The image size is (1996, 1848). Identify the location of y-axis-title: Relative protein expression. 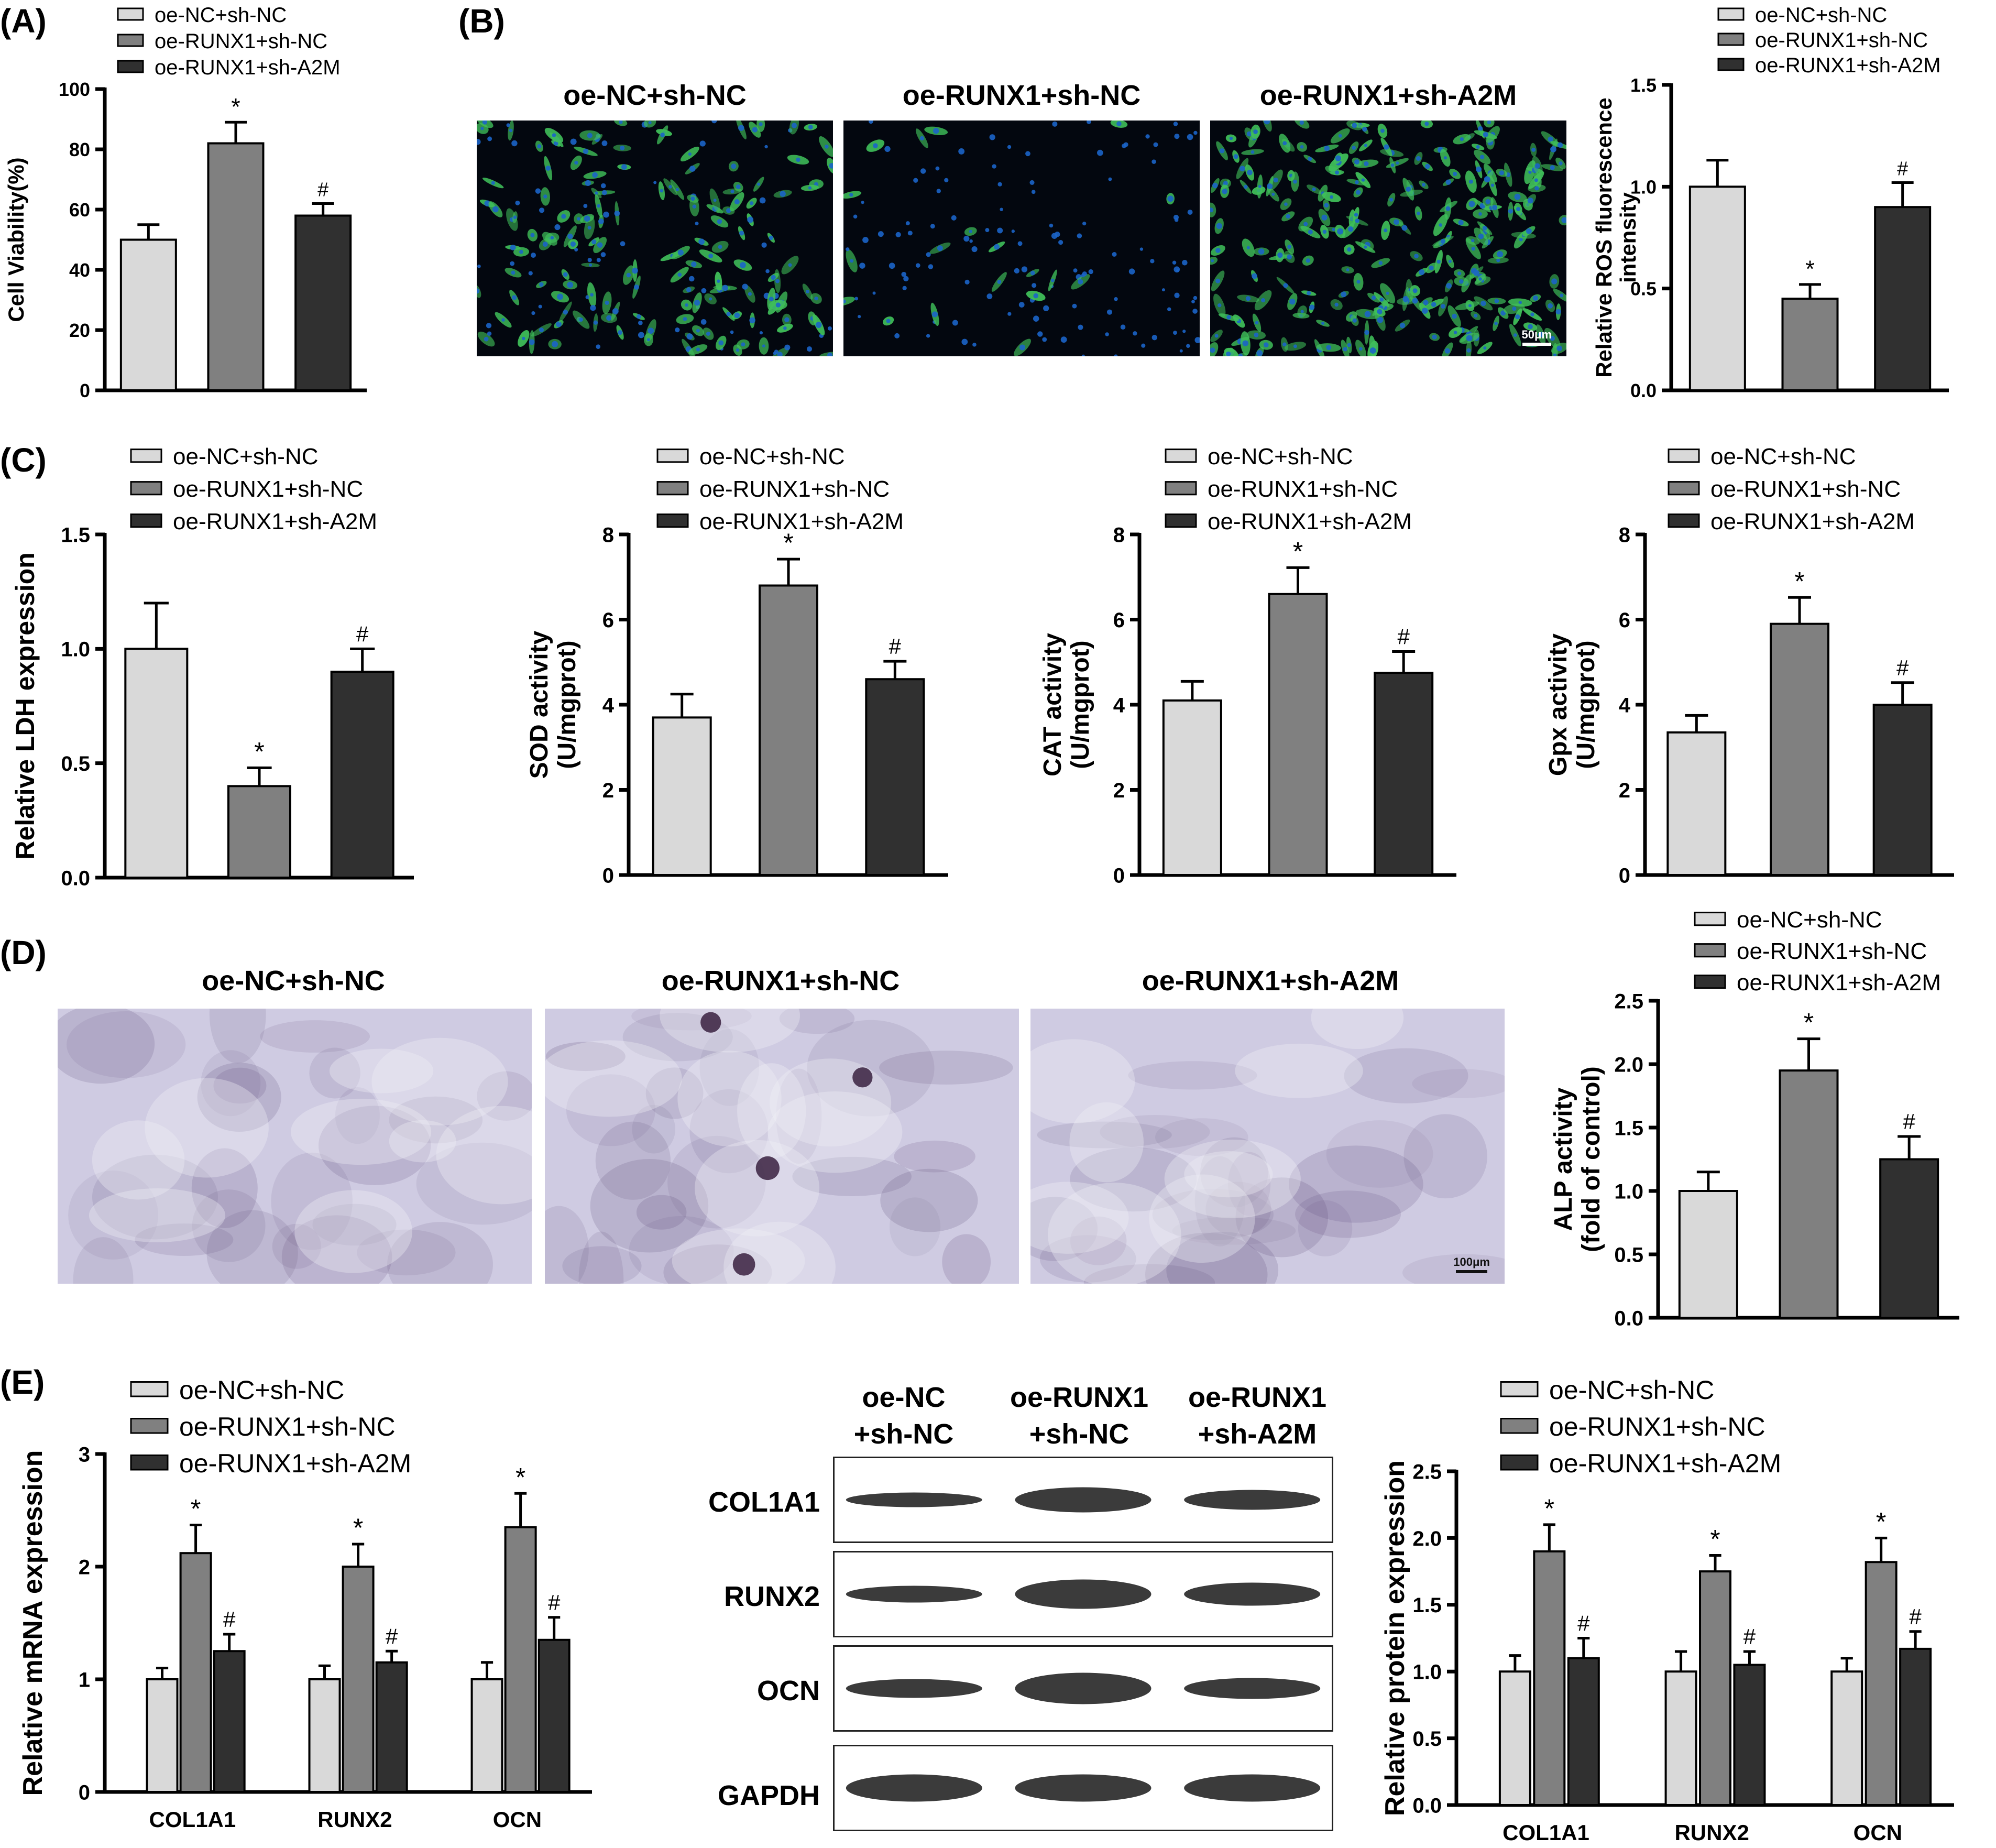
(1395, 1638).